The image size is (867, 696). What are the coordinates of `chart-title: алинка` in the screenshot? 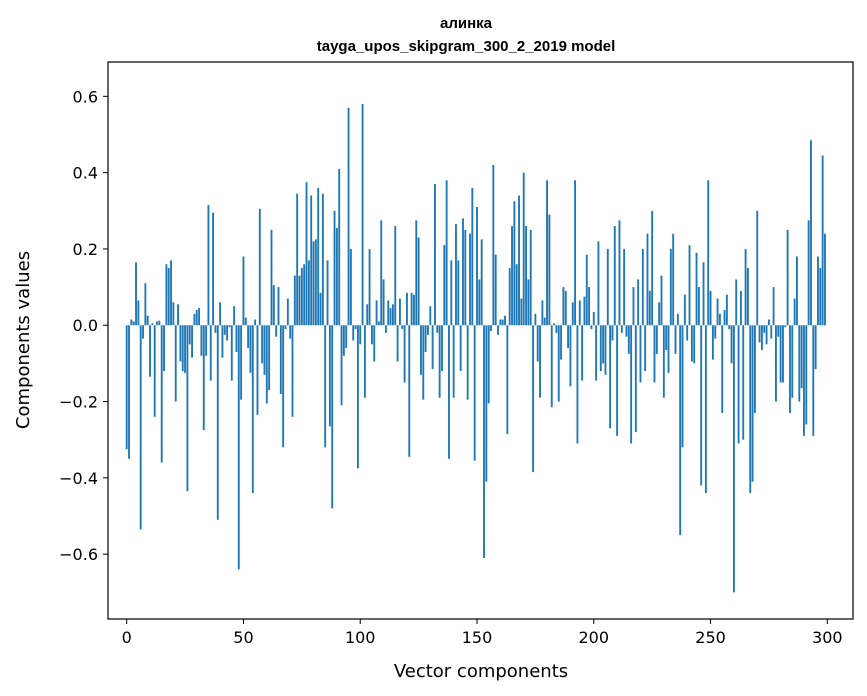 It's located at (466, 23).